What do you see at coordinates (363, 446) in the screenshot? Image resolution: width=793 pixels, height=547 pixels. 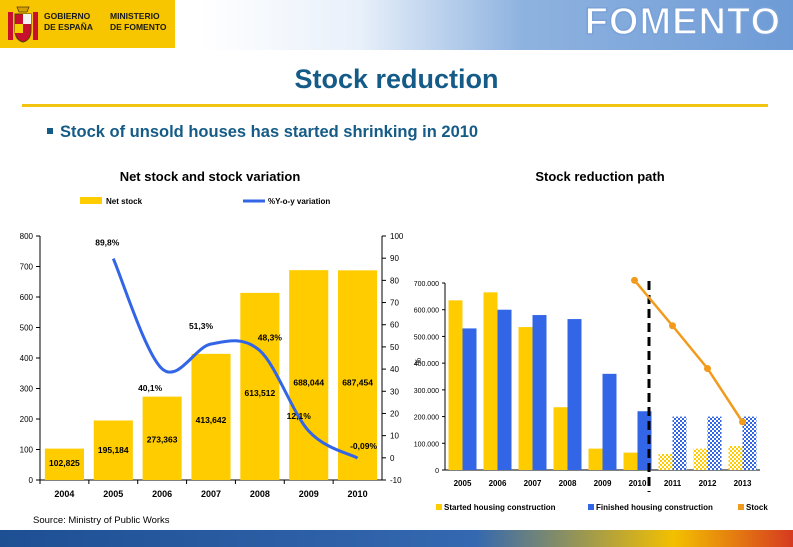 I see `chart1-line-value-label: -0,09%` at bounding box center [363, 446].